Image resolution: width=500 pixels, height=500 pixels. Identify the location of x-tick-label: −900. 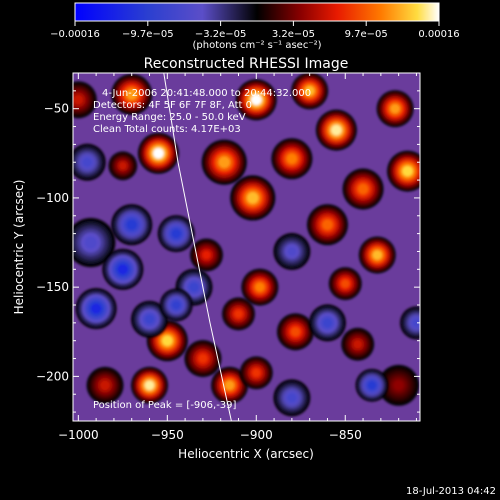
(256, 435).